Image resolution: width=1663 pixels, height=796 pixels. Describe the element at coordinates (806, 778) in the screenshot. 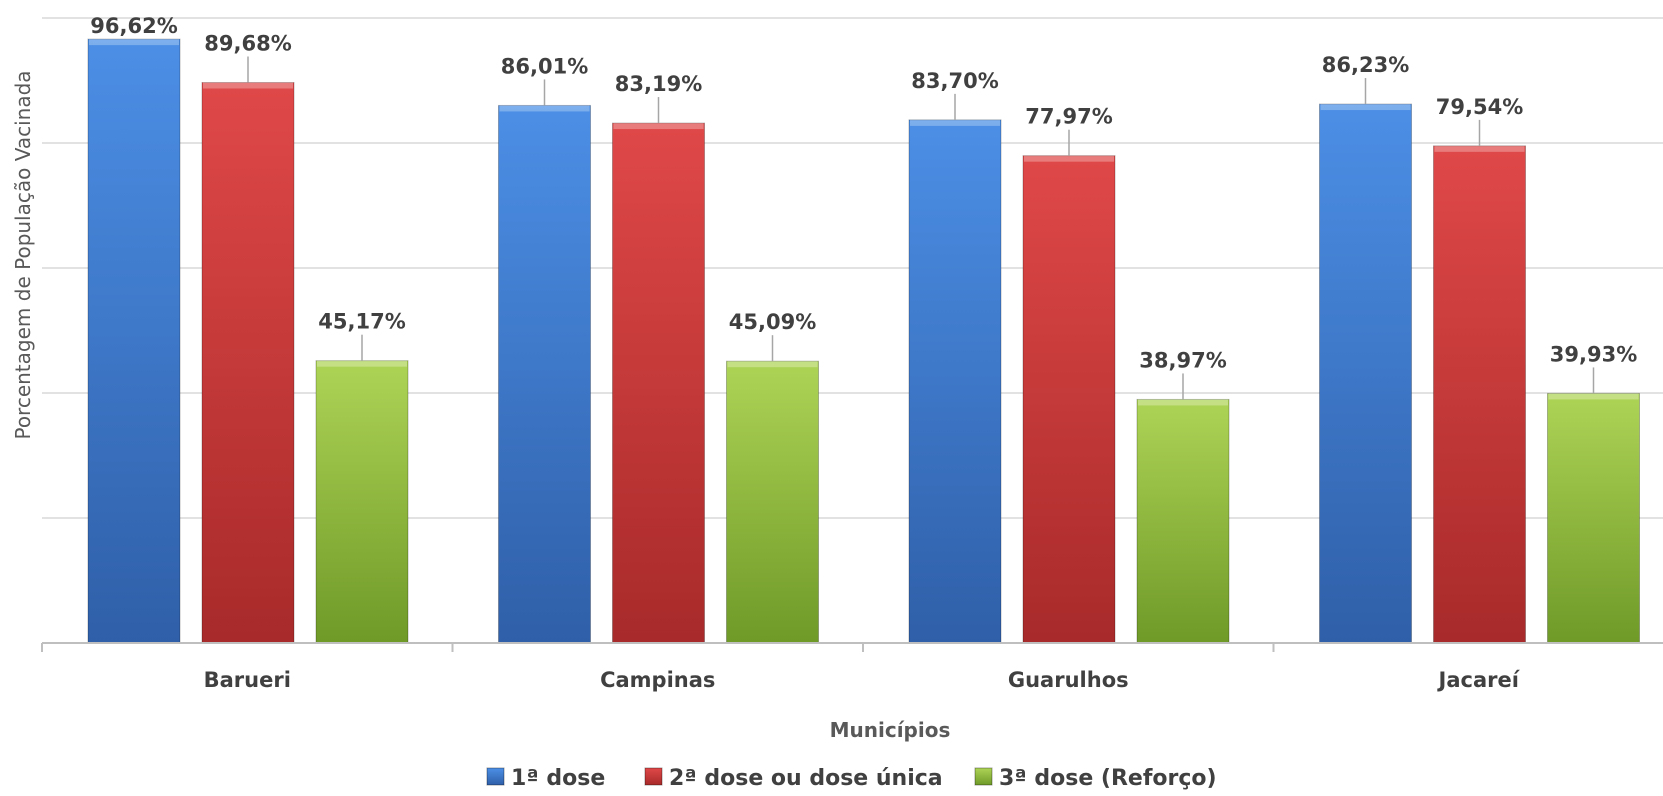

I see `legend-entry: 2ª dose ou dose única` at that location.